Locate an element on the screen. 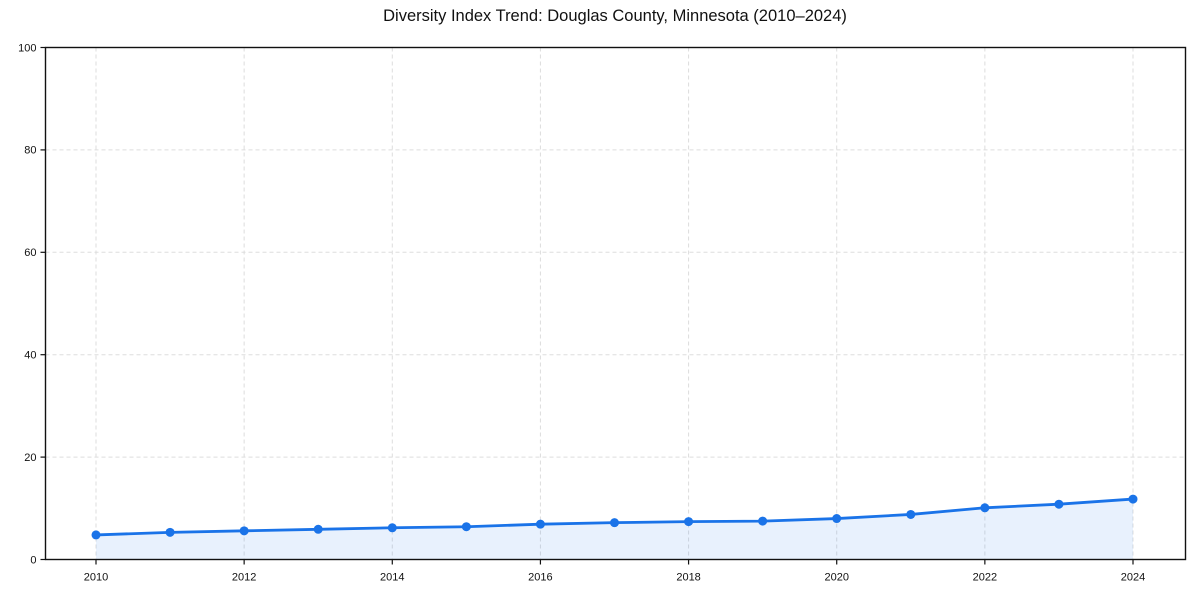 The width and height of the screenshot is (1200, 600). x-tick-label: 2014 is located at coordinates (392, 578).